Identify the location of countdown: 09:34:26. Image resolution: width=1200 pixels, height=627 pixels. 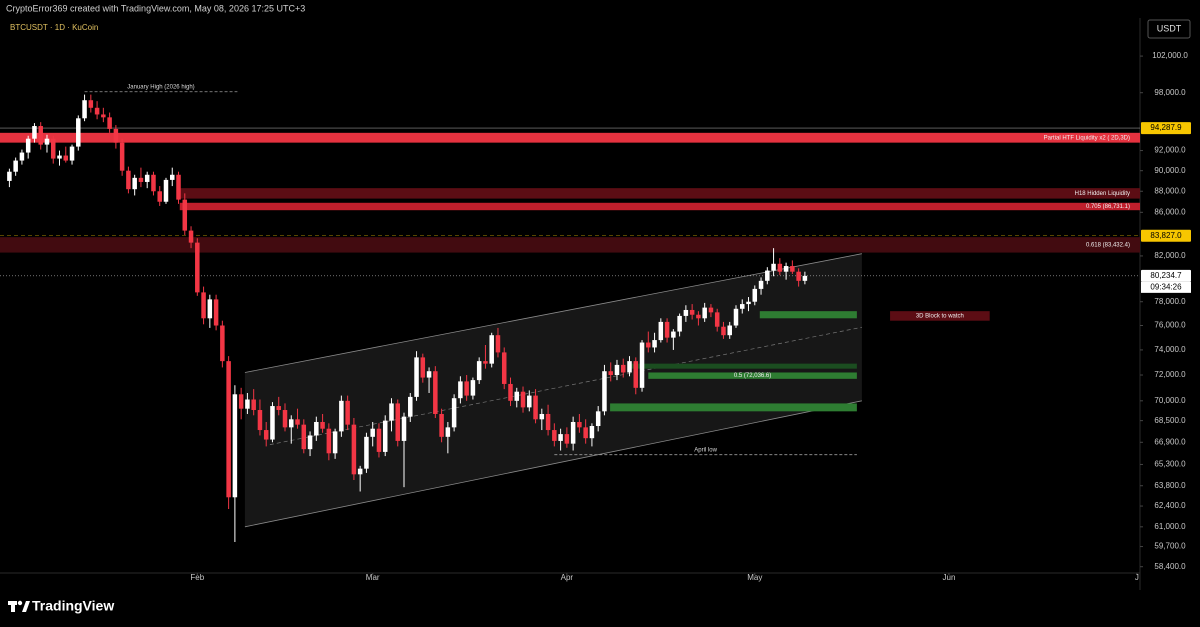
(1166, 286).